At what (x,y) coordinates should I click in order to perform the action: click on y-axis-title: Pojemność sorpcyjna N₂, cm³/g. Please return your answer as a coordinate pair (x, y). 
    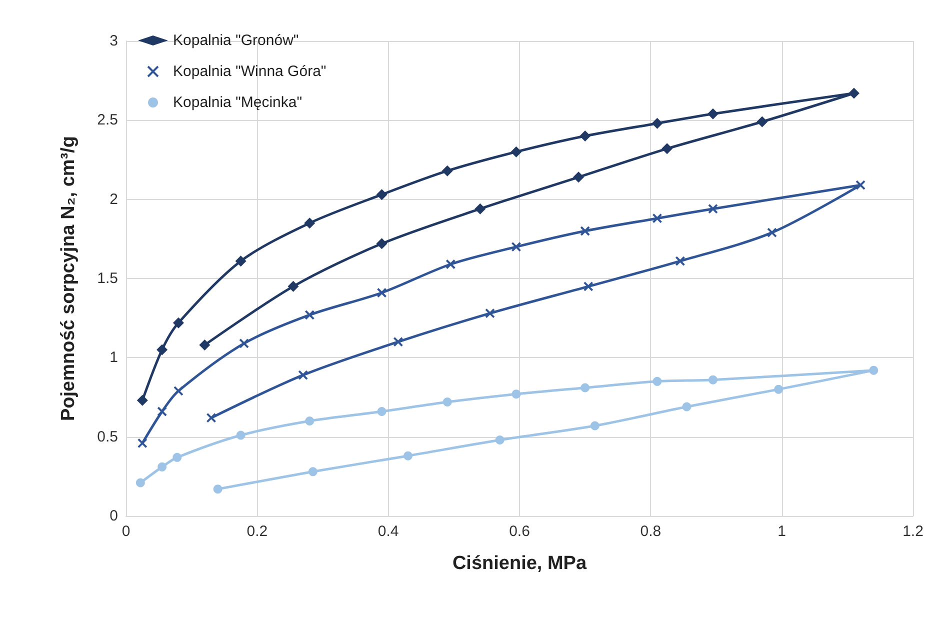
    Looking at the image, I should click on (68, 279).